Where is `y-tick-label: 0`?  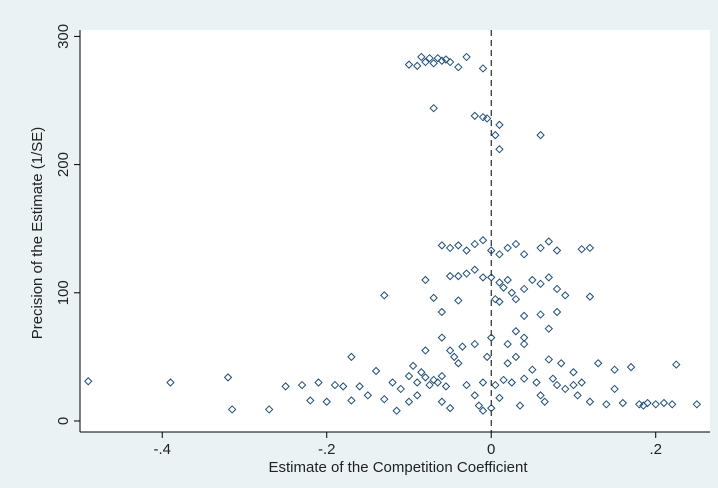 y-tick-label: 0 is located at coordinates (63, 421).